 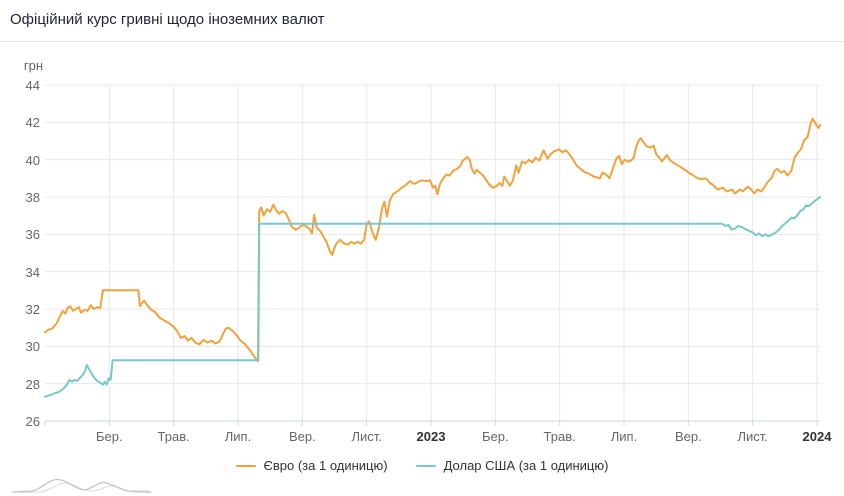 I want to click on y-tick-label-44: 44, so click(x=32, y=85).